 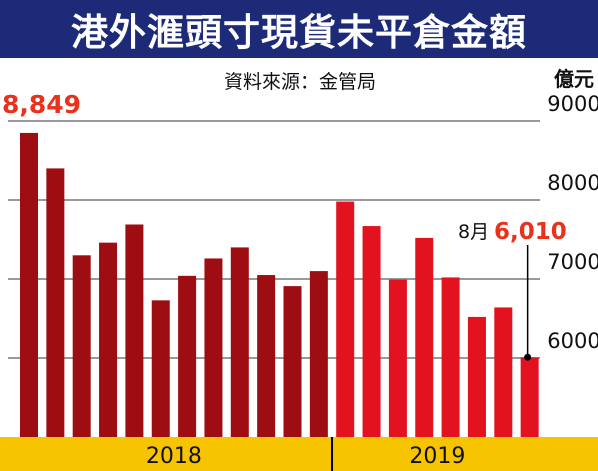 I want to click on last-point-marker, so click(x=528, y=357).